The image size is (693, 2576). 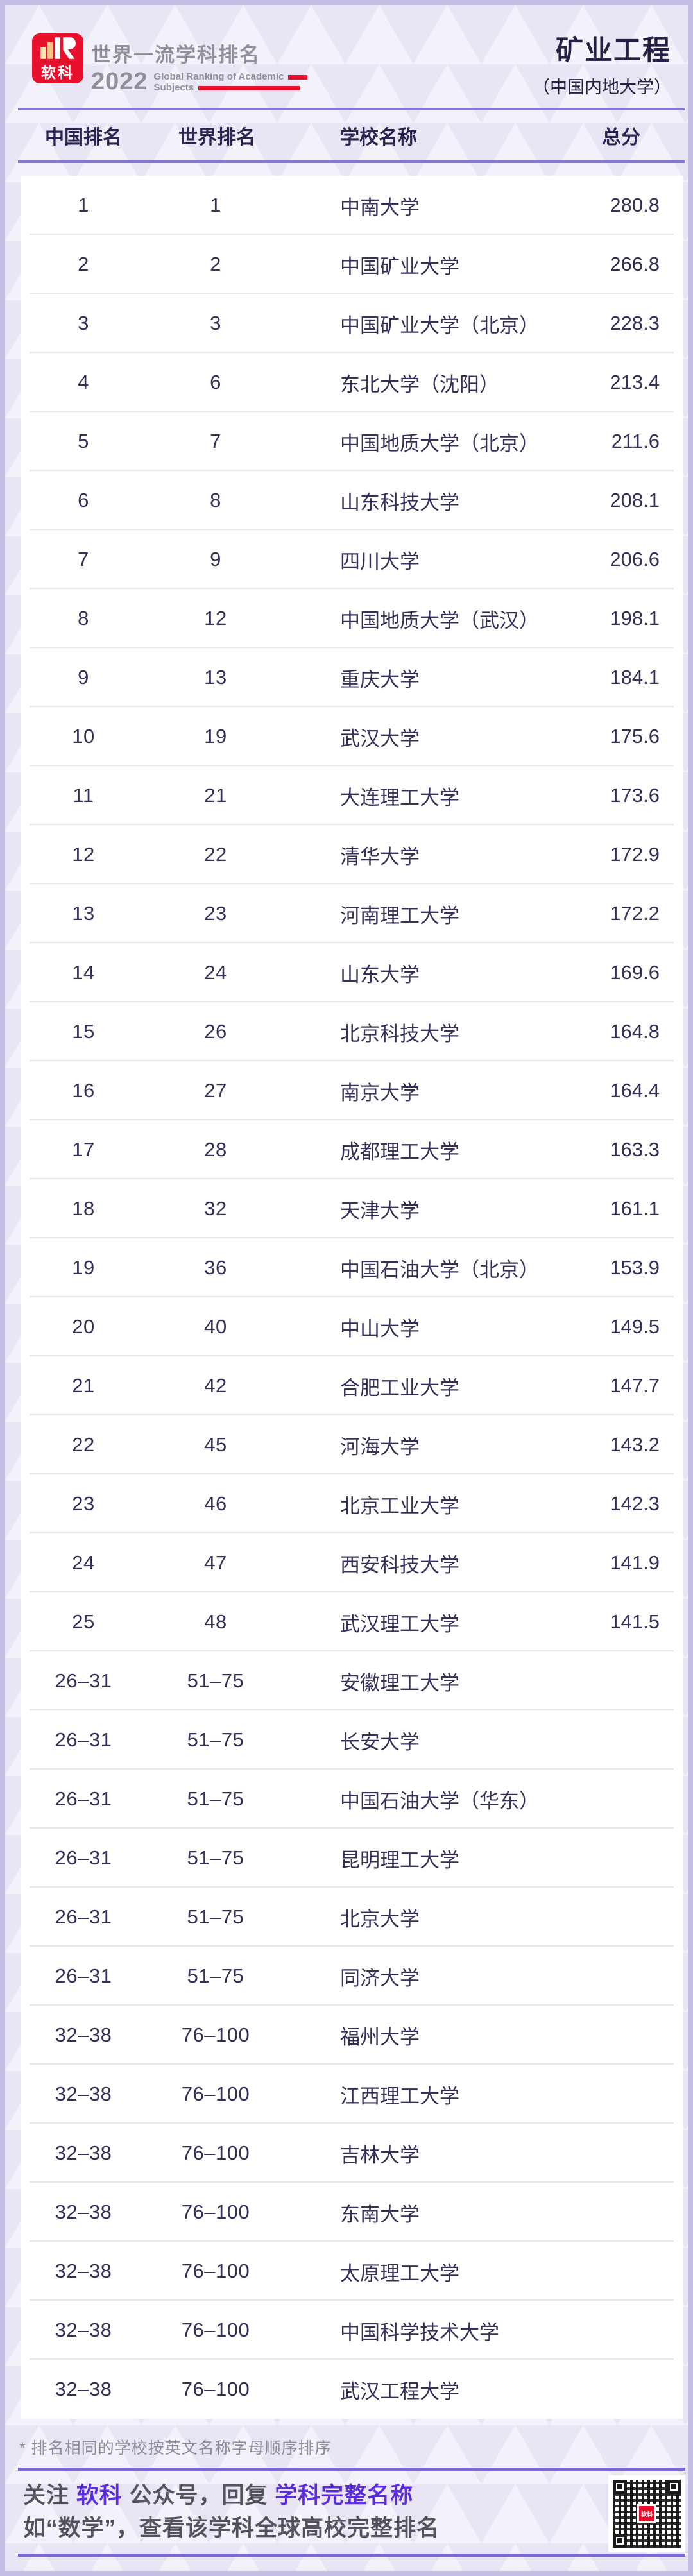 What do you see at coordinates (216, 972) in the screenshot?
I see `world-rank-cell: 24` at bounding box center [216, 972].